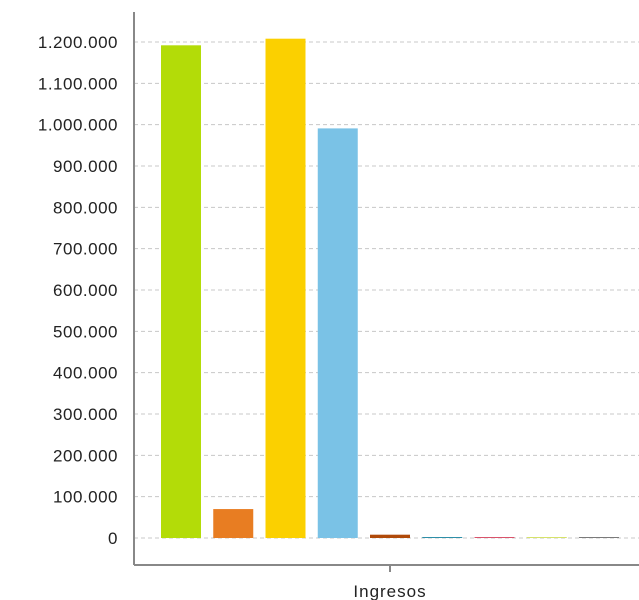 Image resolution: width=639 pixels, height=600 pixels. What do you see at coordinates (85, 290) in the screenshot?
I see `y-tick-label: 600.000` at bounding box center [85, 290].